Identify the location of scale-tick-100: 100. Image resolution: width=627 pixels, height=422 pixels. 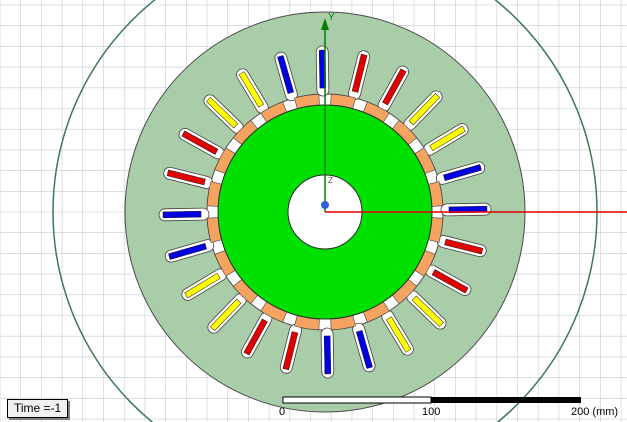
(431, 412).